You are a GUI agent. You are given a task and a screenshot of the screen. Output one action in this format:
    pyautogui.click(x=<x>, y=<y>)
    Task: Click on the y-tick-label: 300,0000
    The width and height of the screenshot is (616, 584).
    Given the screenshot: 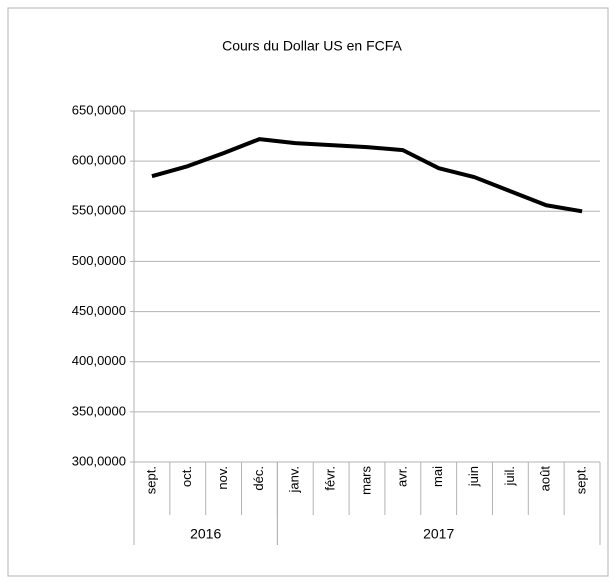 What is the action you would take?
    pyautogui.click(x=99, y=460)
    